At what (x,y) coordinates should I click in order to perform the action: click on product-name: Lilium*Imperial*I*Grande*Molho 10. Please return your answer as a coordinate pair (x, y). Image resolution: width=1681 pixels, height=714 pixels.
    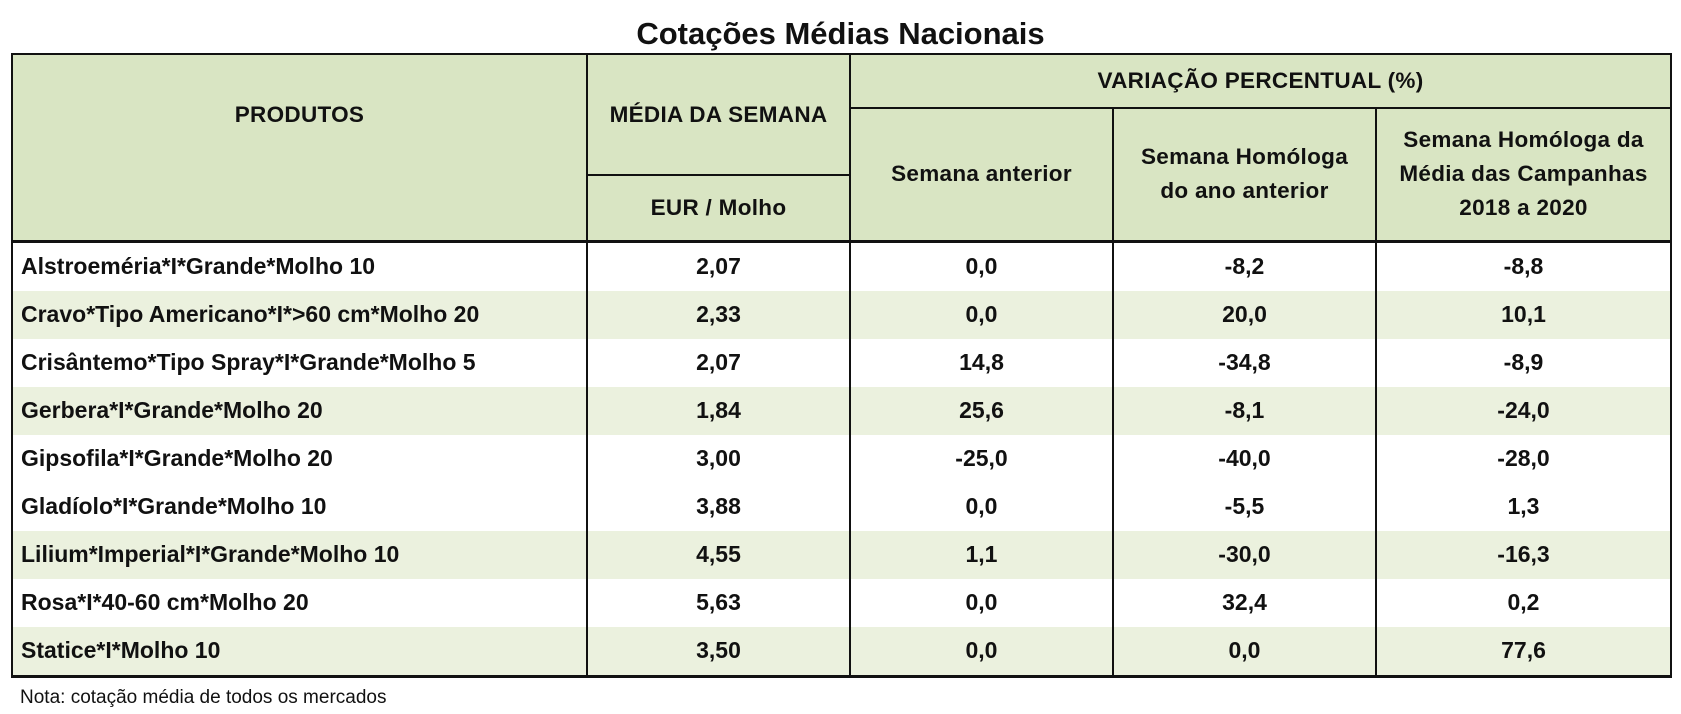
    Looking at the image, I should click on (299, 554).